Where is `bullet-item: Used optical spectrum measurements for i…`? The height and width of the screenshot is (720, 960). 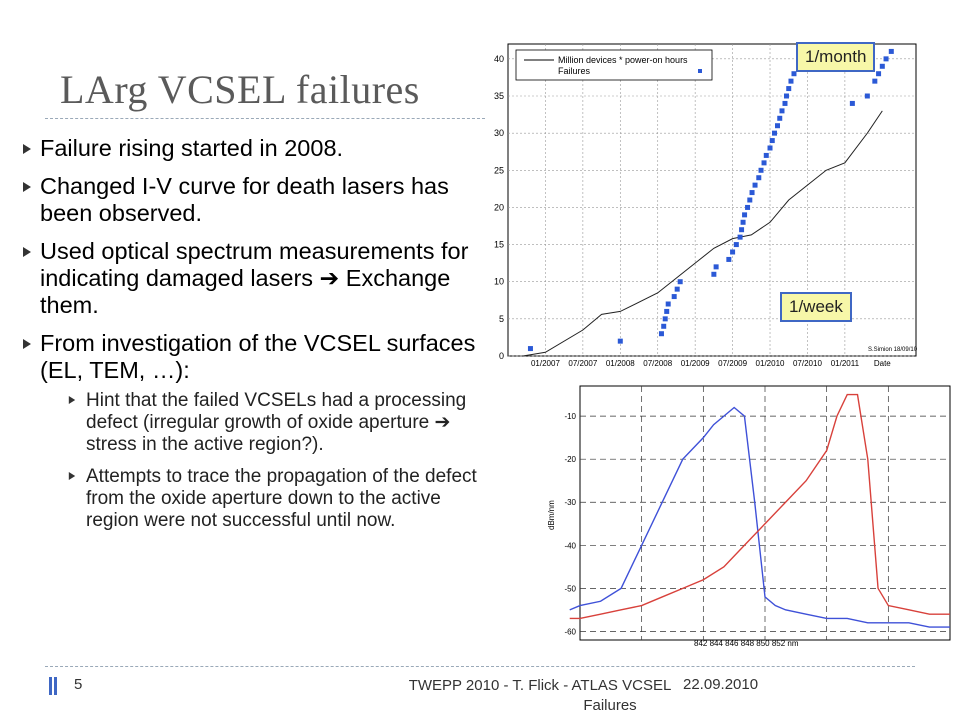
bullet-item: Used optical spectrum measurements for i… is located at coordinates (257, 278).